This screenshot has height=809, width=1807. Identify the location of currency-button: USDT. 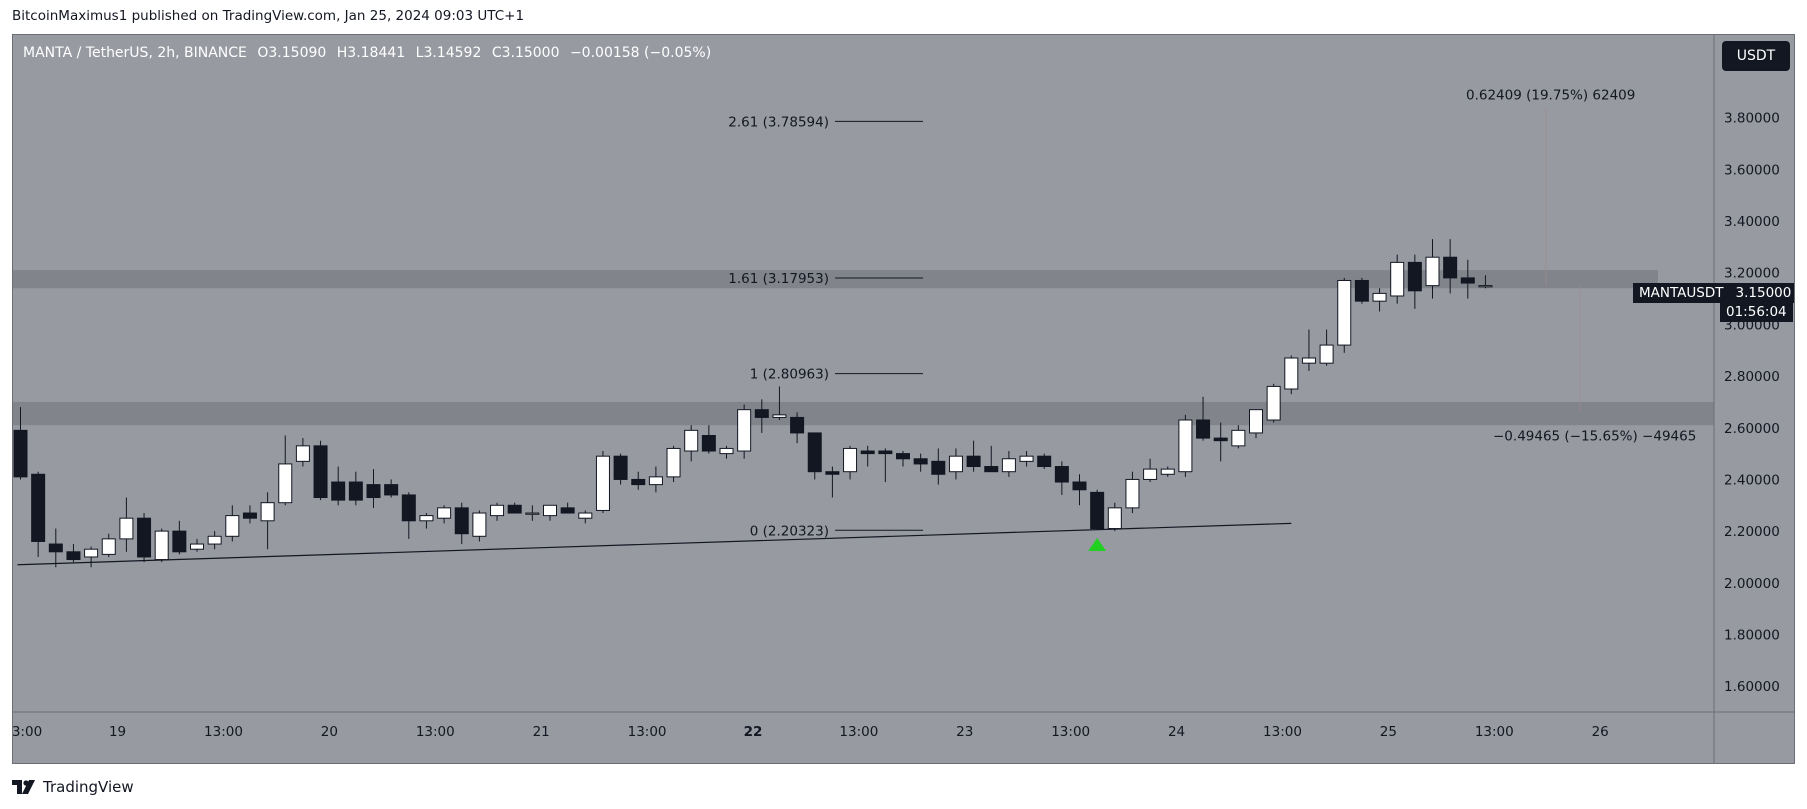
(1756, 56).